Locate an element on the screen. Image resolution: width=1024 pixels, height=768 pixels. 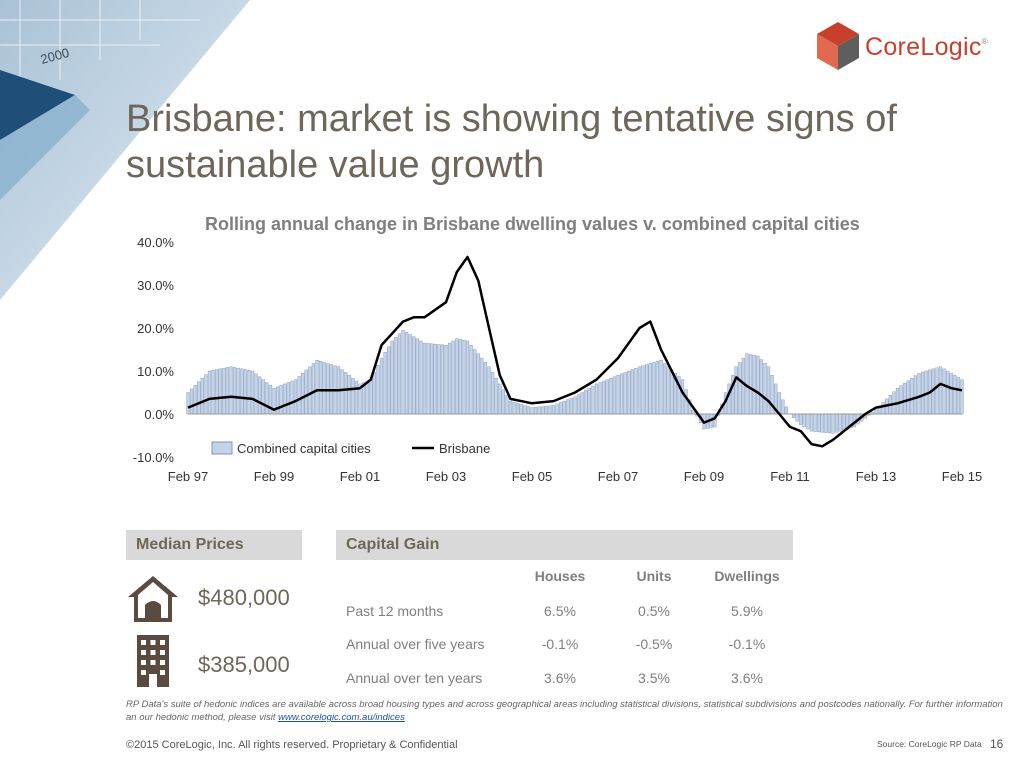
y-tick-label: 0.0% is located at coordinates (159, 414).